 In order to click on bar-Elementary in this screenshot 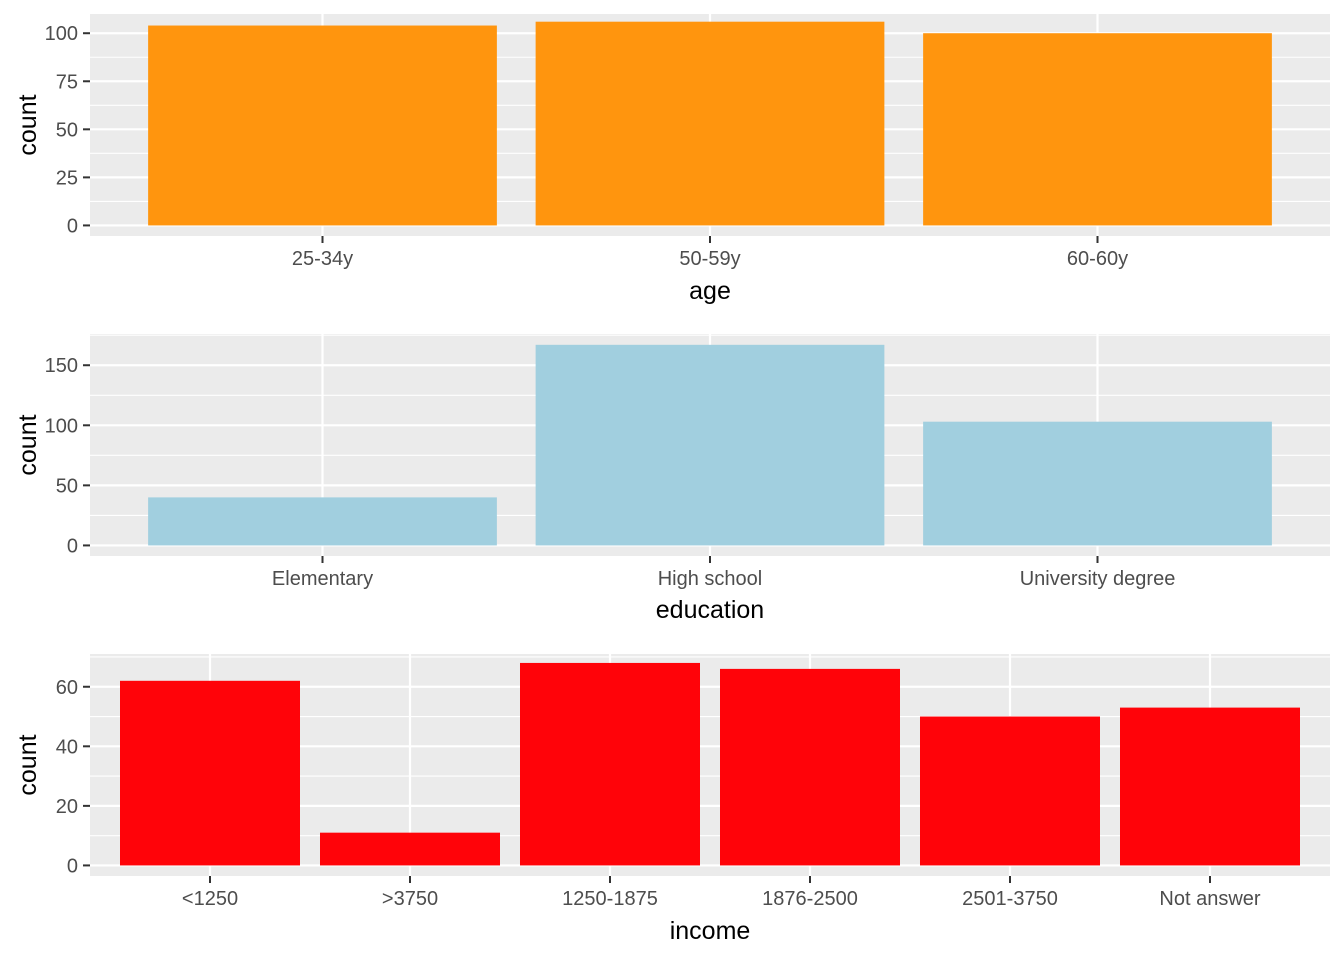, I will do `click(322, 521)`.